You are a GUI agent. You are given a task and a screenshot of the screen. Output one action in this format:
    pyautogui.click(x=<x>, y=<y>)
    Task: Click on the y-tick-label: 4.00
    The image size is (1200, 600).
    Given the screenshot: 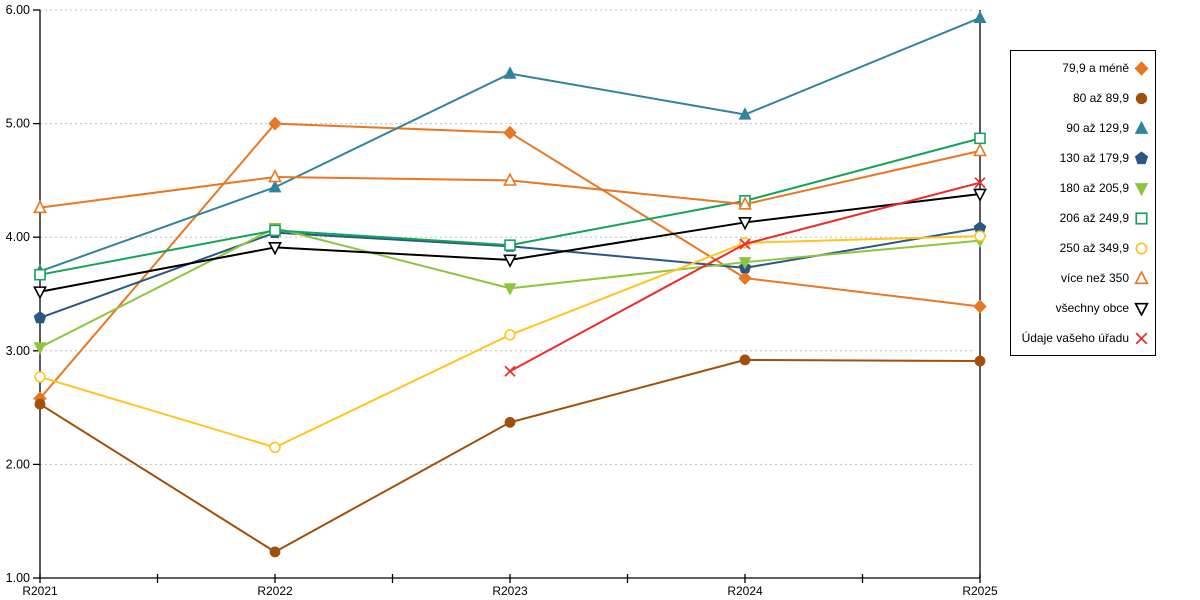 What is the action you would take?
    pyautogui.click(x=18, y=237)
    